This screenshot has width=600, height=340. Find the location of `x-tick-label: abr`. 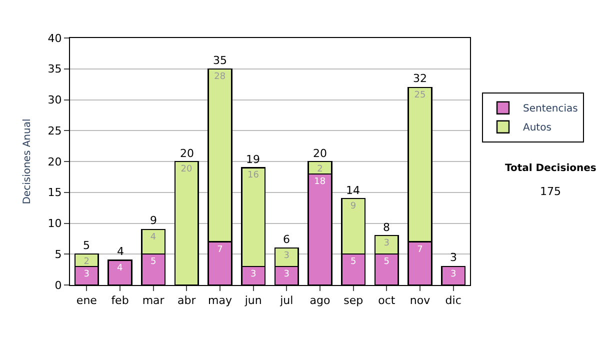

x-tick-label: abr is located at coordinates (187, 301).